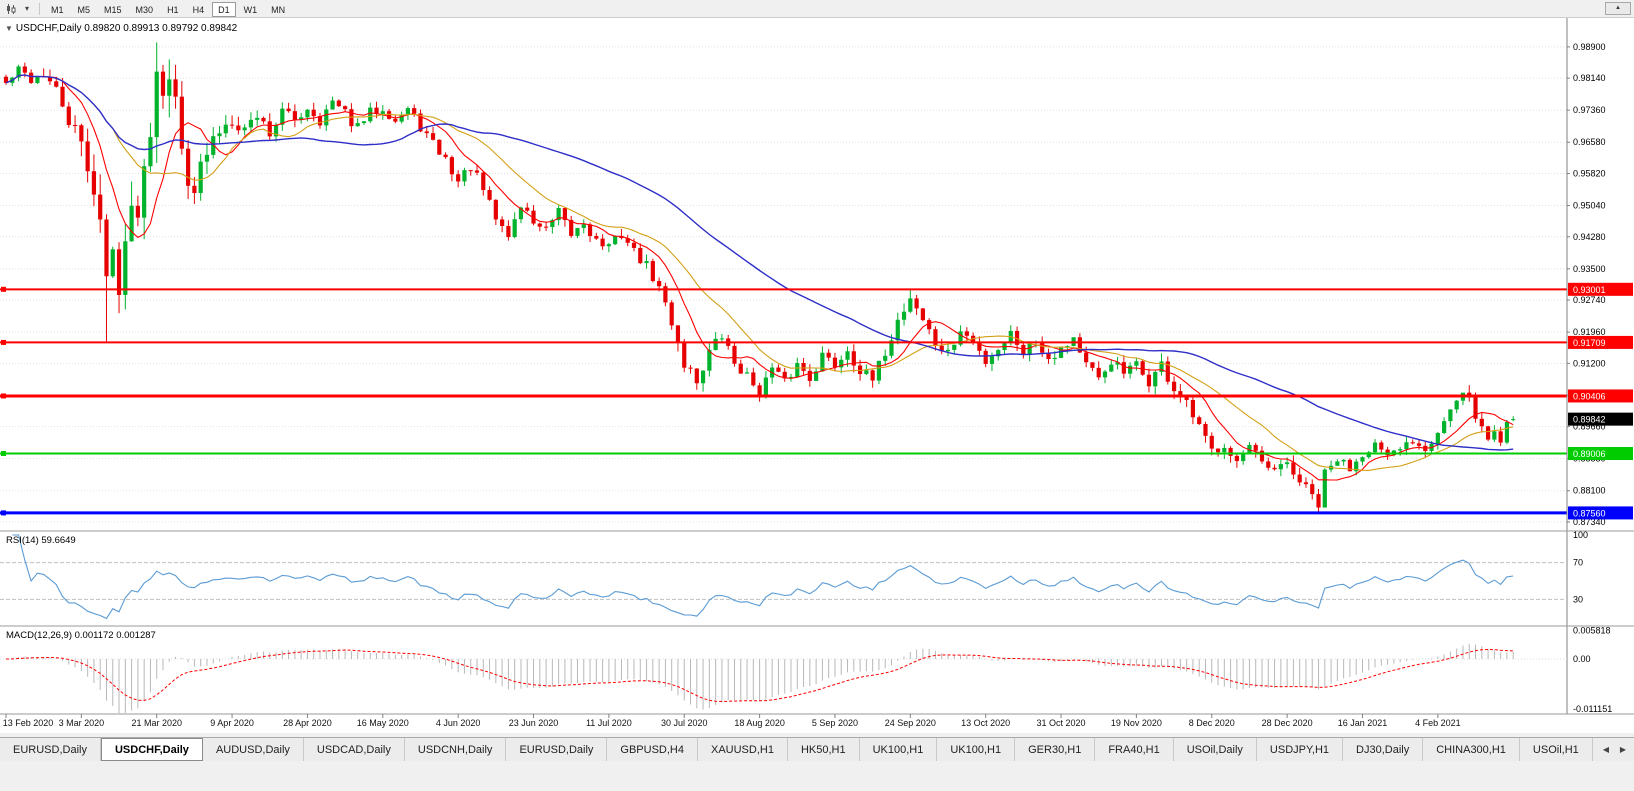 The height and width of the screenshot is (791, 1634). I want to click on timeframe-button-w1: W1, so click(251, 9).